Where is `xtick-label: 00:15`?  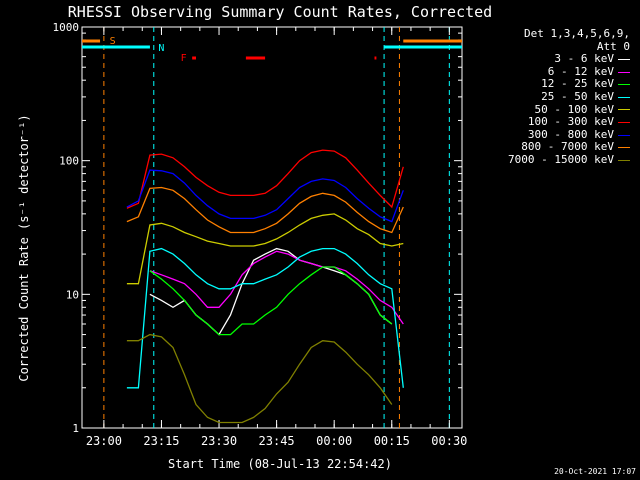
xtick-label: 00:15 is located at coordinates (392, 441).